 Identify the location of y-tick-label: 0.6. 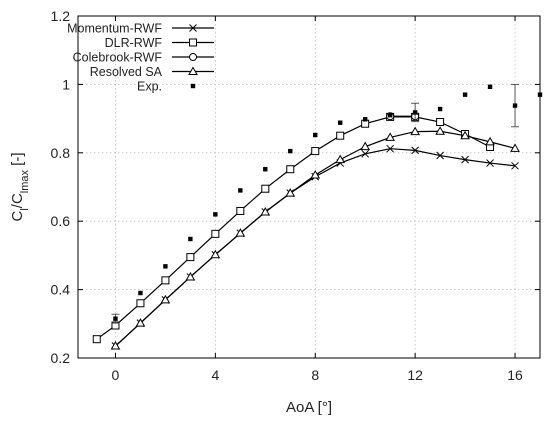
(61, 221).